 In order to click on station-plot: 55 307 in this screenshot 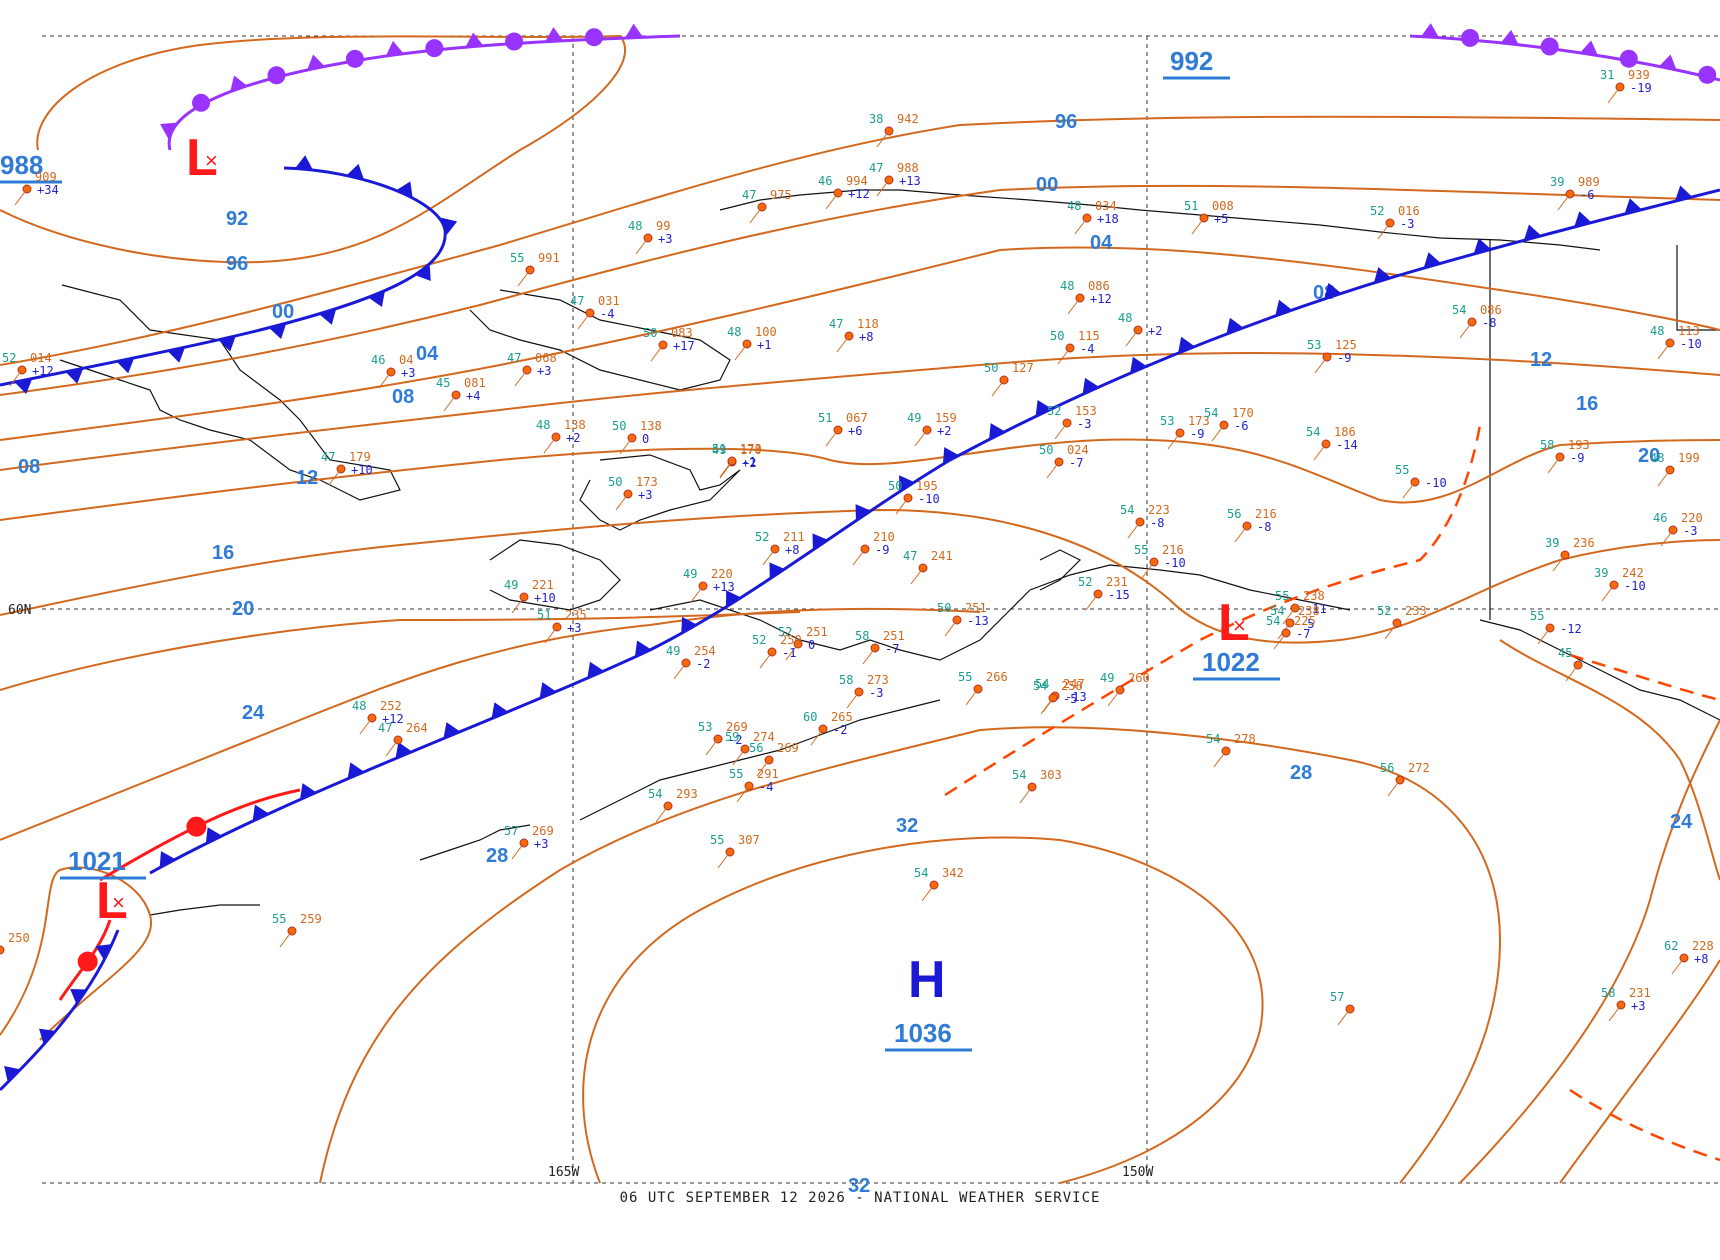, I will do `click(735, 851)`.